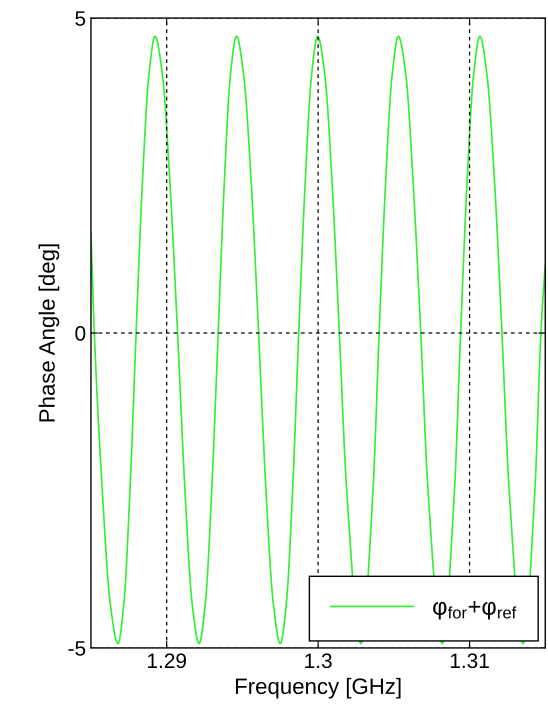 The height and width of the screenshot is (724, 548). Describe the element at coordinates (80, 18) in the screenshot. I see `y-tick-label: 5` at that location.